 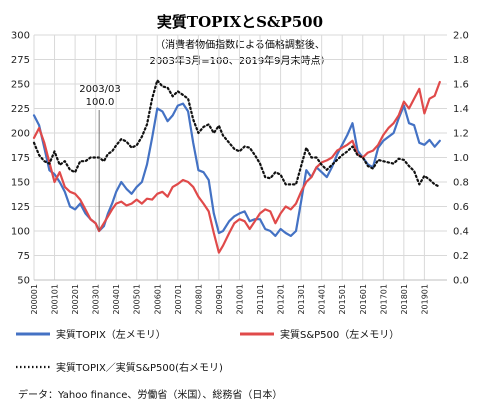 I want to click on chart-title: 実質TOPIXとS&P500, so click(x=240, y=22).